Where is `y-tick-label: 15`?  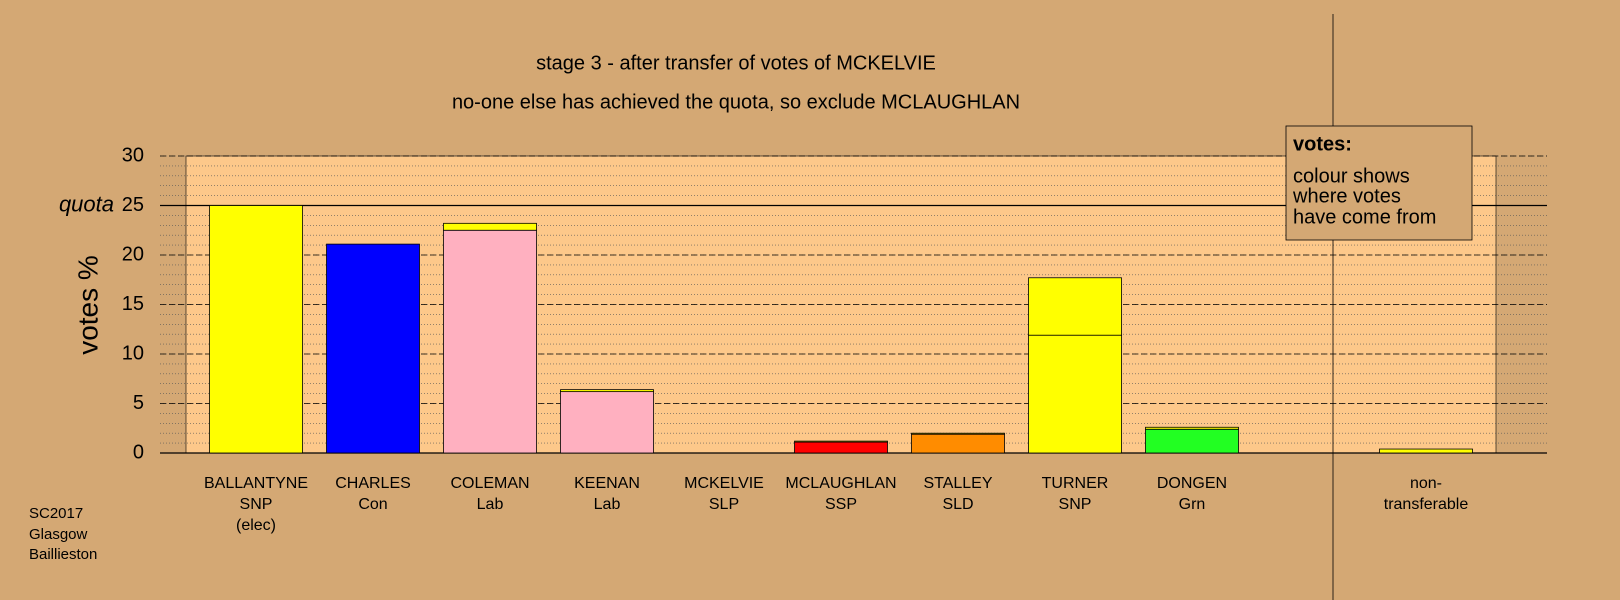 y-tick-label: 15 is located at coordinates (133, 304).